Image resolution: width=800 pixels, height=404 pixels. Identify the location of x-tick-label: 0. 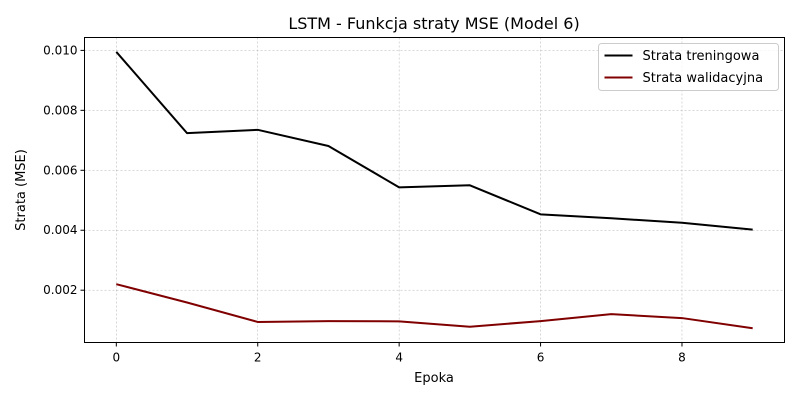
(116, 358).